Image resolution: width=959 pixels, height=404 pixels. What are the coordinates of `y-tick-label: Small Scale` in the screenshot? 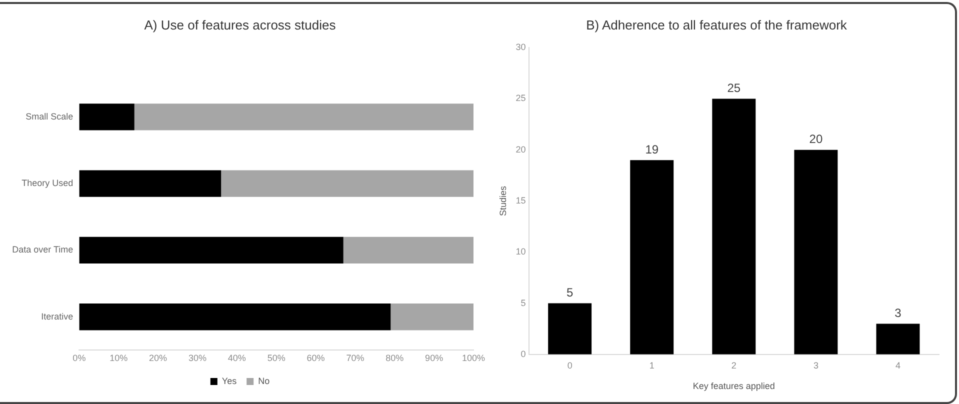 It's located at (50, 116).